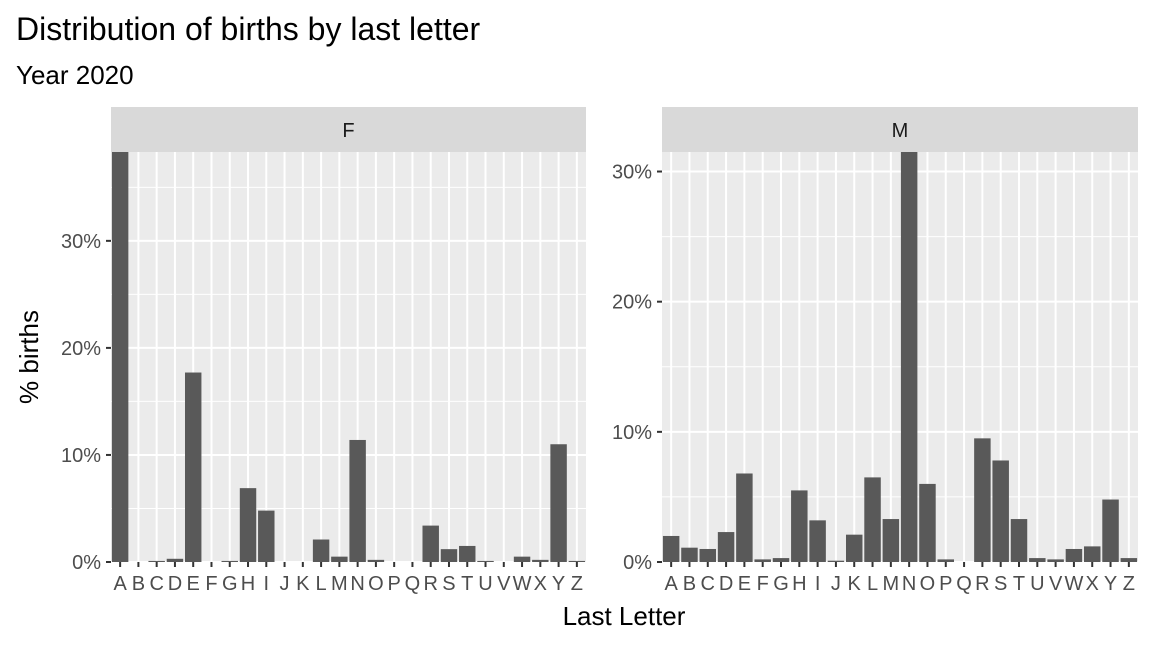 Image resolution: width=1152 pixels, height=648 pixels. Describe the element at coordinates (120, 357) in the screenshot. I see `bar-f-a` at that location.